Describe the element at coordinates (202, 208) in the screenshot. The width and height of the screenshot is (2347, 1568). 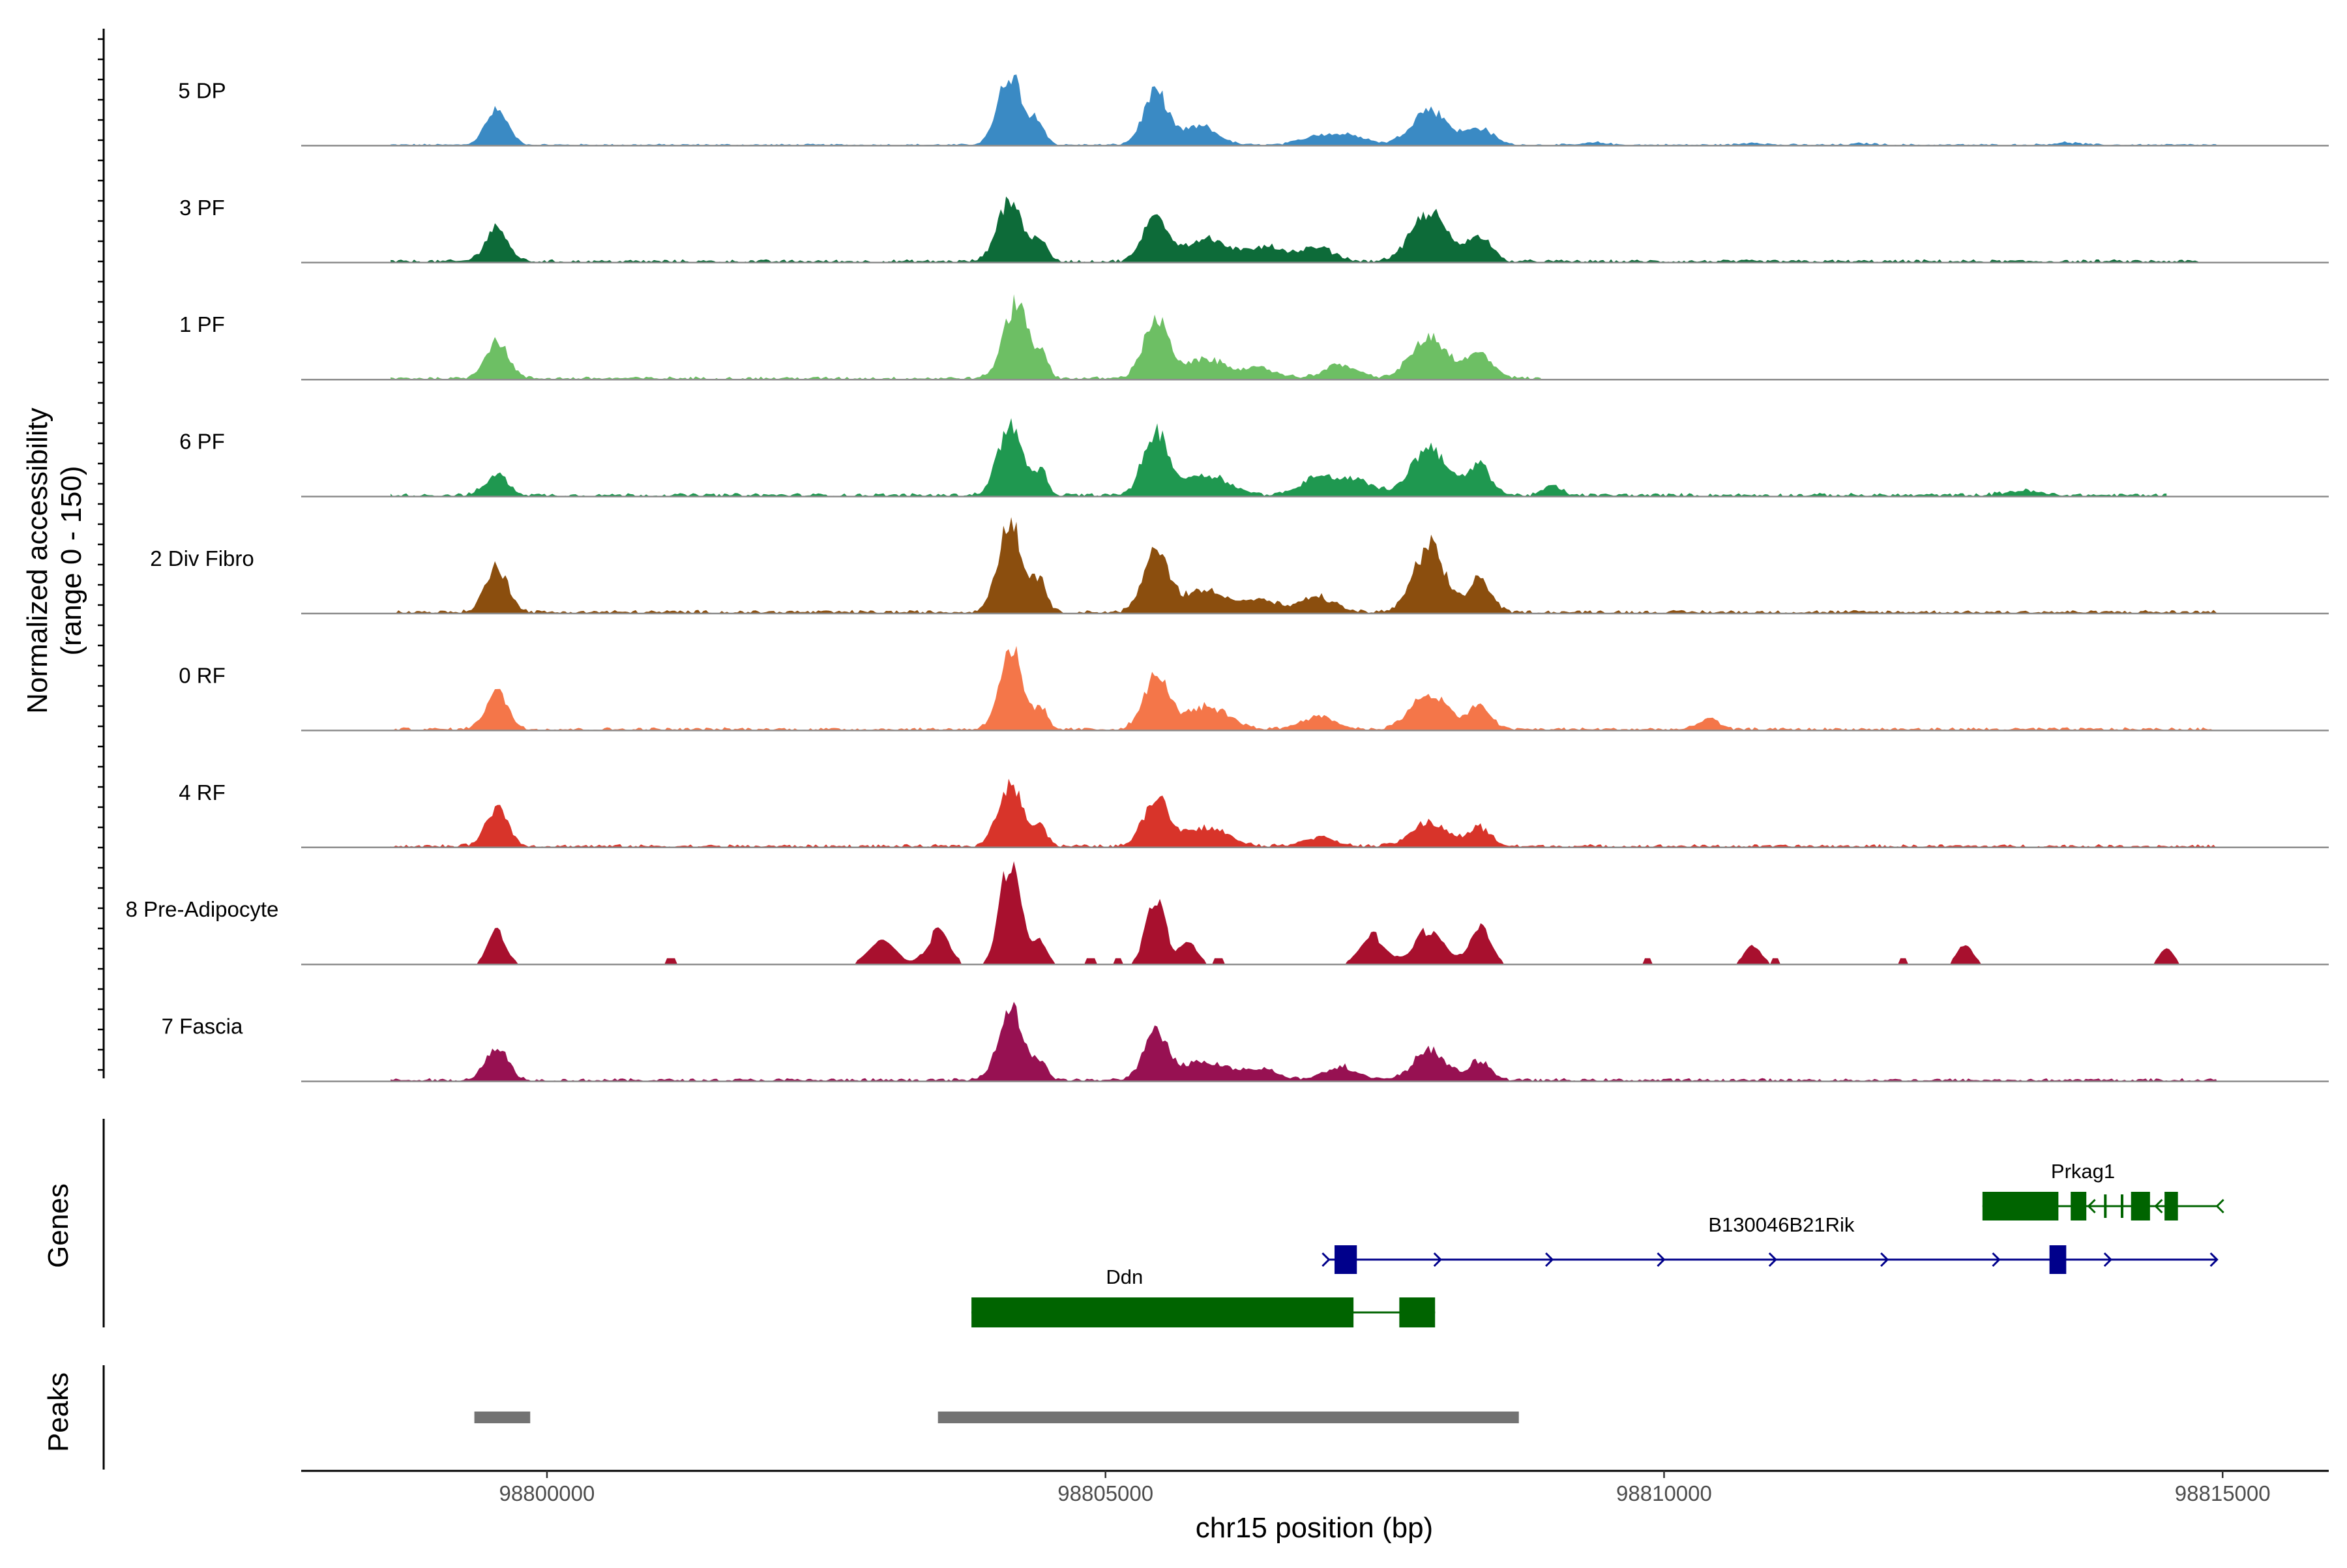
I see `track-label: 3 PF` at that location.